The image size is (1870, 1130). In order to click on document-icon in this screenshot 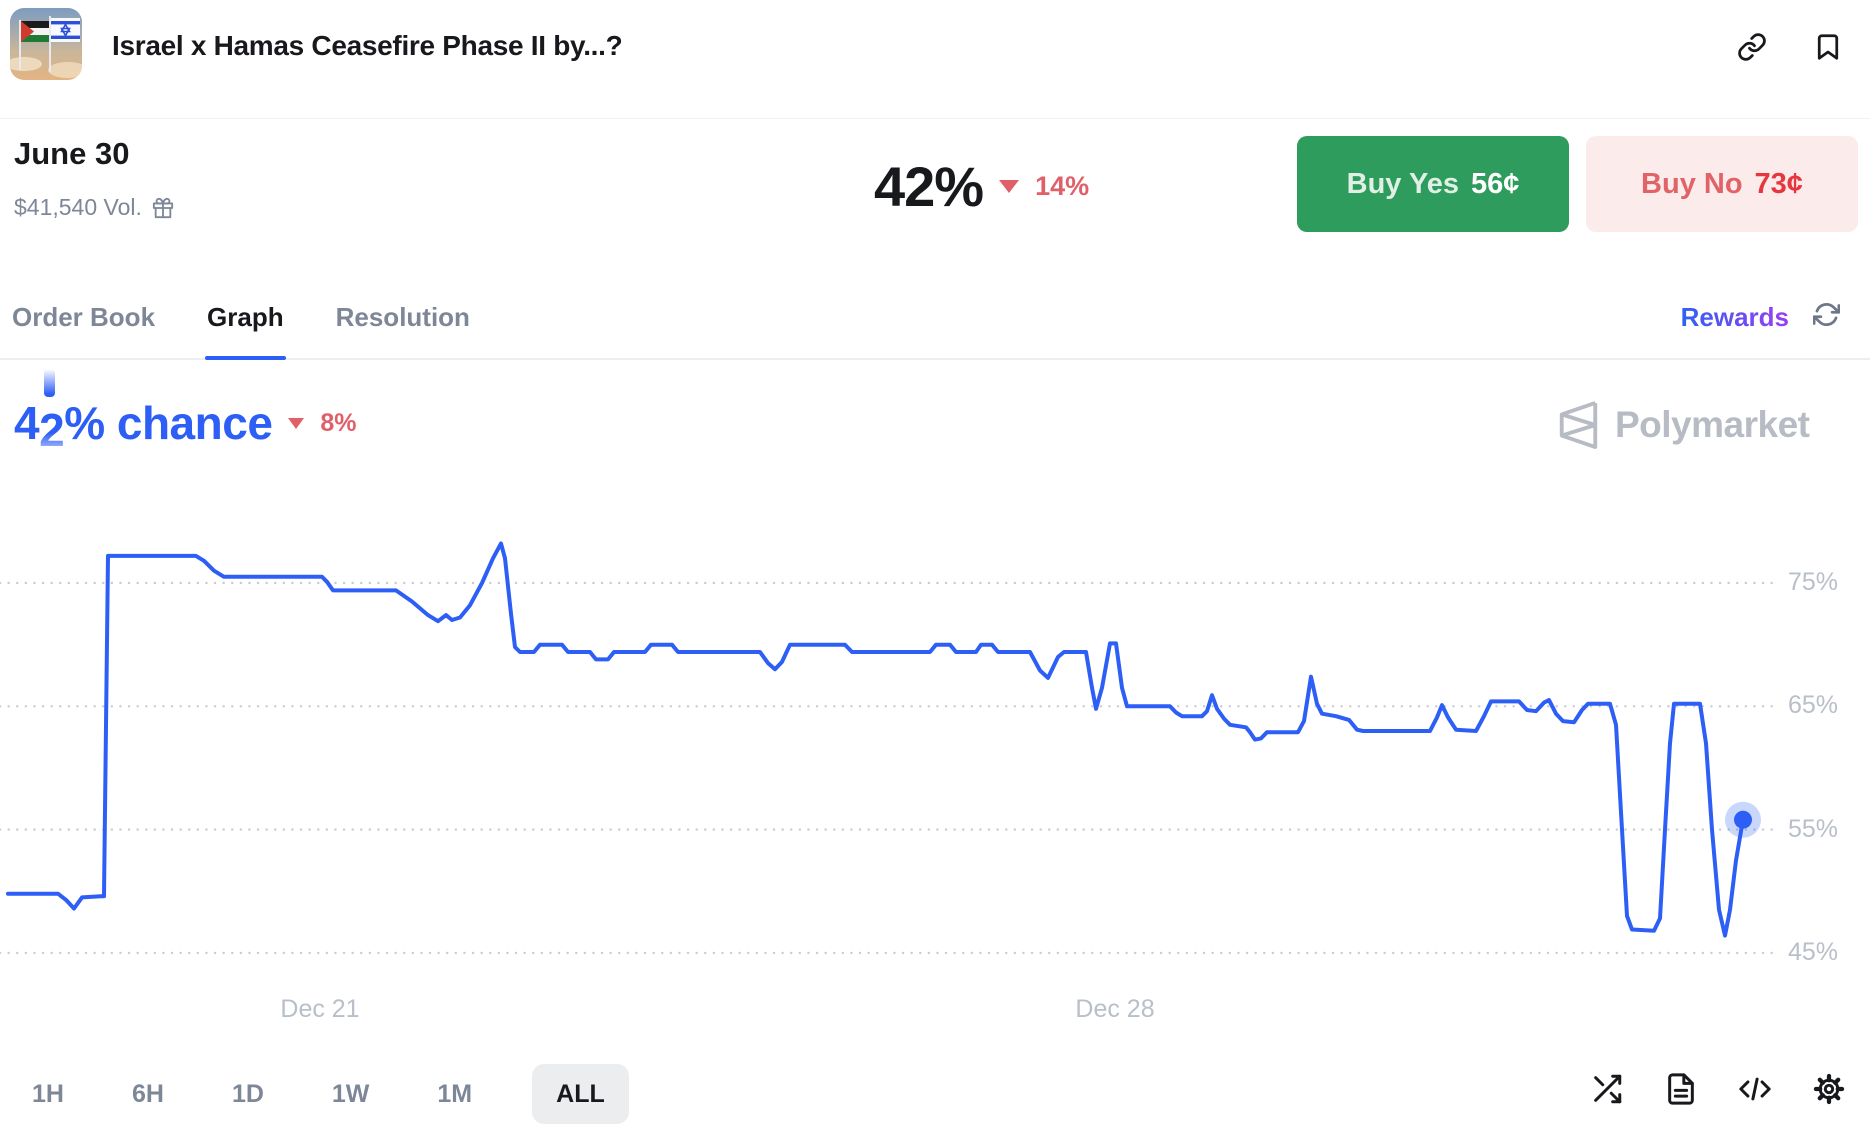, I will do `click(1681, 1089)`.